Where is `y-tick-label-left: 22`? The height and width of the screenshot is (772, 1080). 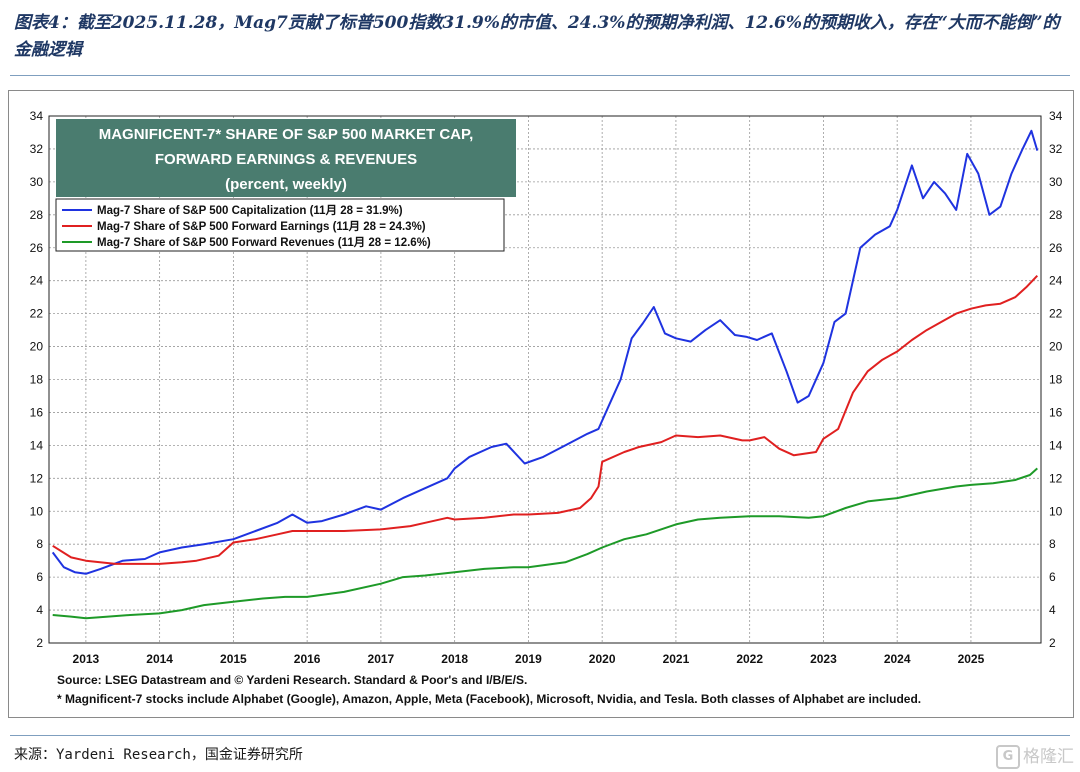
y-tick-label-left: 22 is located at coordinates (37, 314).